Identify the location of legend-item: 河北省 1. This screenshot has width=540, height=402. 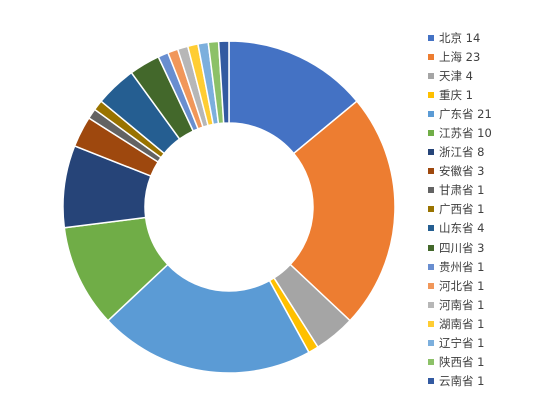
(482, 285).